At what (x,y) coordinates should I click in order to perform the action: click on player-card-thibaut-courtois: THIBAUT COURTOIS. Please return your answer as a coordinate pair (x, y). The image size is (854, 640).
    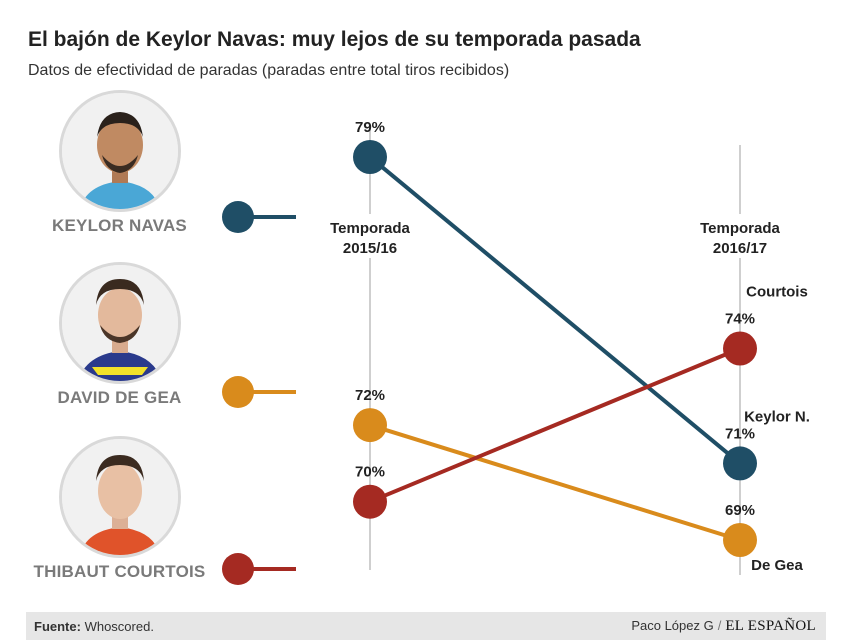
    Looking at the image, I should click on (119, 509).